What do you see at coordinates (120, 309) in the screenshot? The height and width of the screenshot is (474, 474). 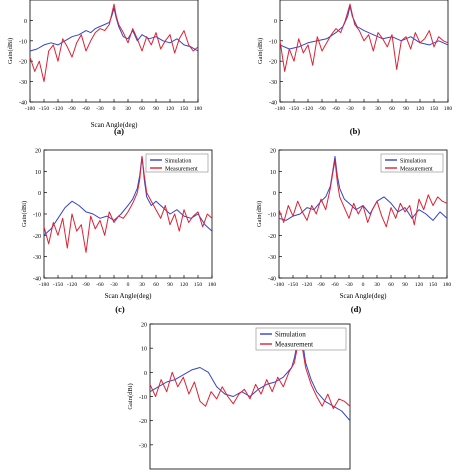 I see `panel-label: (c)` at bounding box center [120, 309].